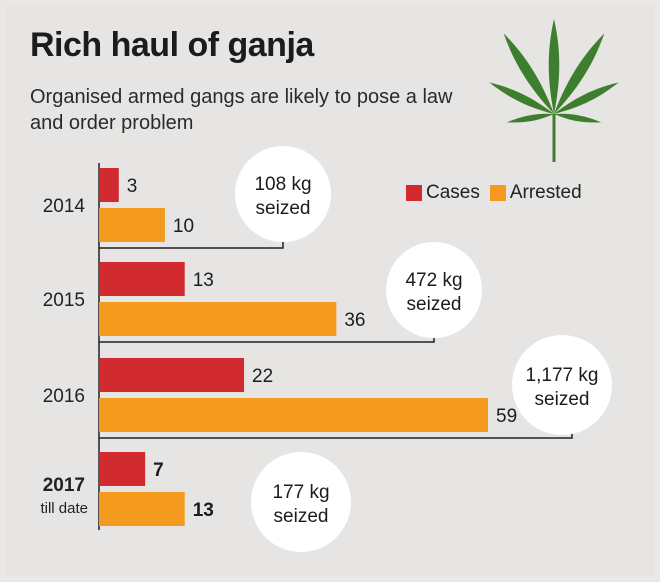 The width and height of the screenshot is (660, 582). Describe the element at coordinates (545, 192) in the screenshot. I see `legend-label-arrested: Arrested` at that location.